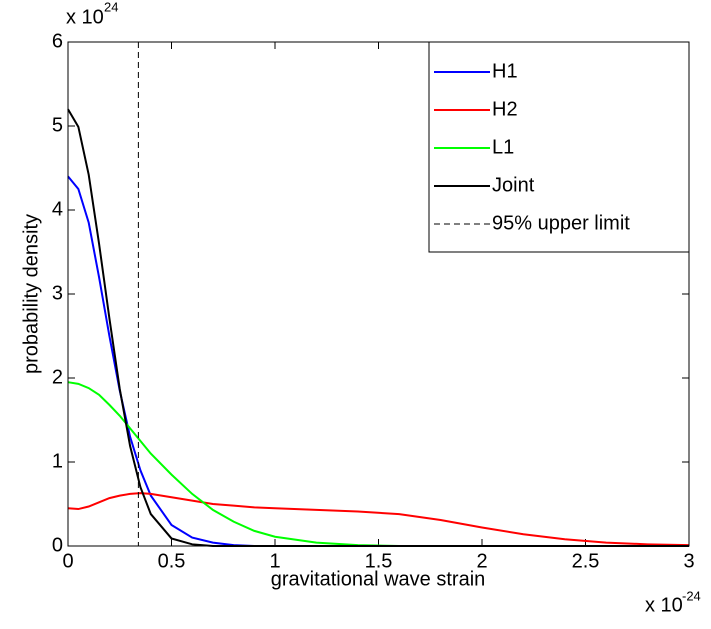  I want to click on x-tick-label: 0.5, so click(172, 561).